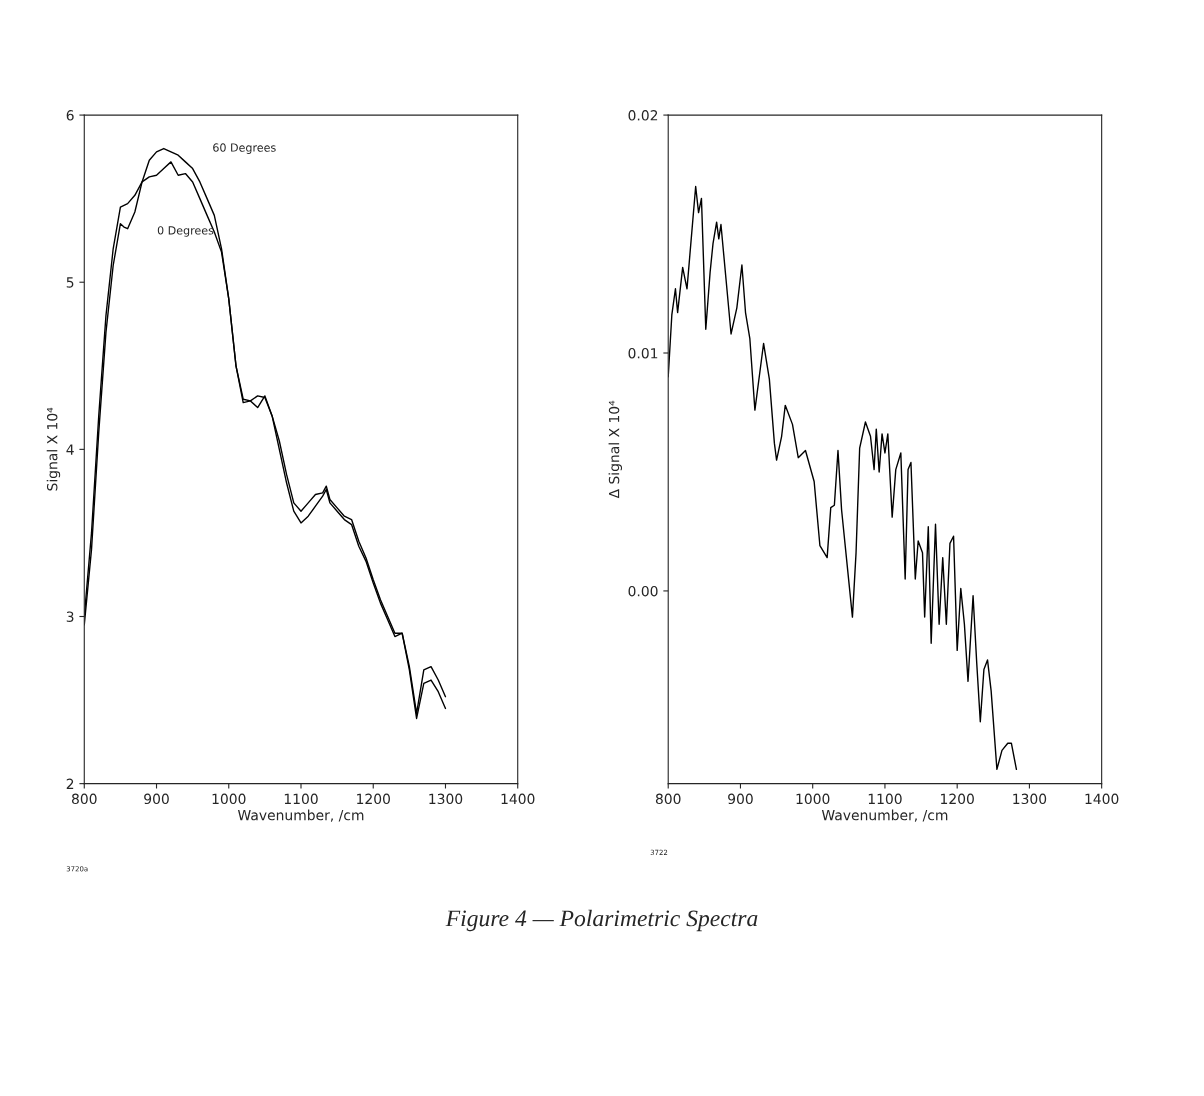  Describe the element at coordinates (643, 353) in the screenshot. I see `y-tick-label: 0.01` at that location.